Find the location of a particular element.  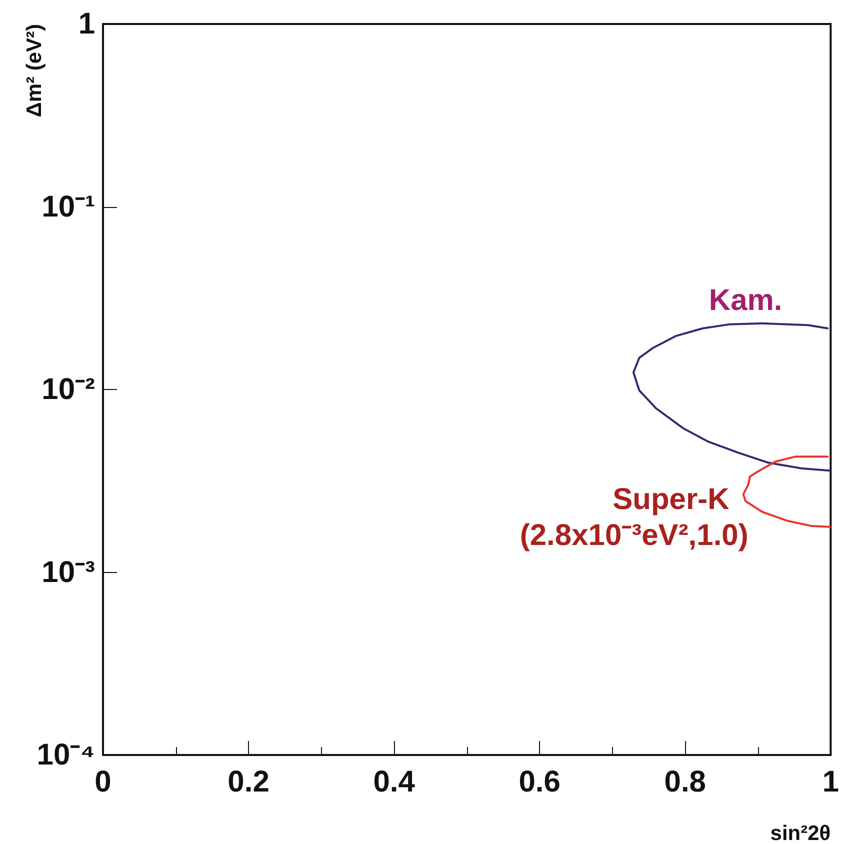

y-tick-label: 10⁻³ is located at coordinates (69, 572).